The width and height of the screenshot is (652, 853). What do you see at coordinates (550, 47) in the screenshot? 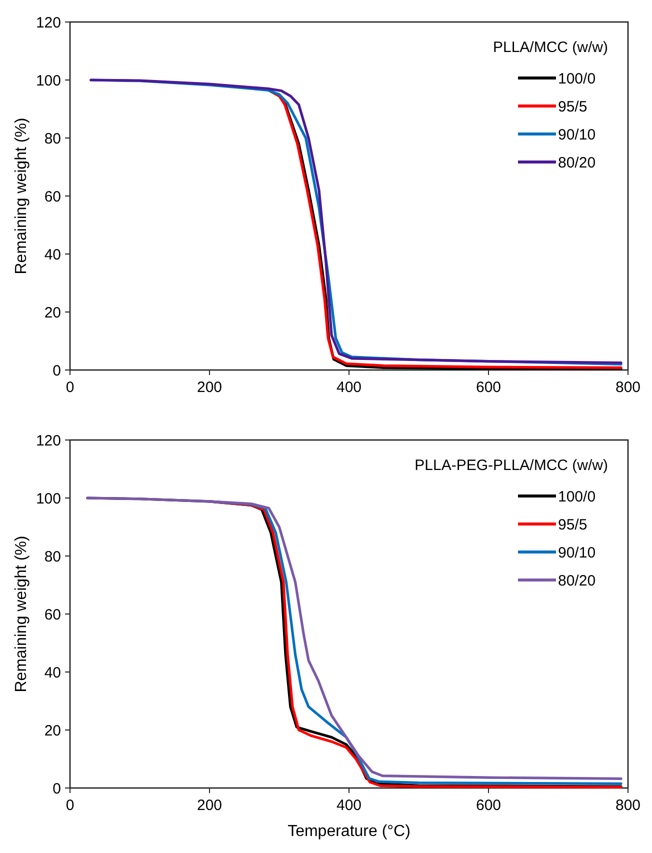
I see `legend-title: PLLA/MCC (w/w)` at bounding box center [550, 47].